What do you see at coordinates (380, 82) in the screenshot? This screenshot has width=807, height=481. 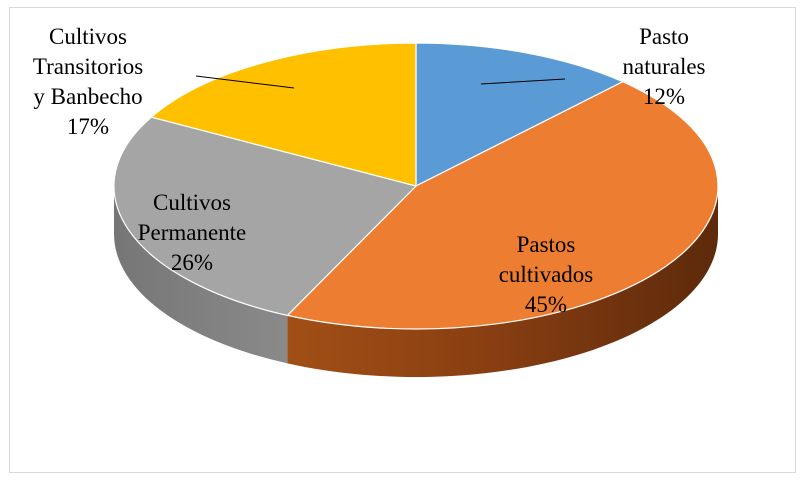 I see `leader-lines` at bounding box center [380, 82].